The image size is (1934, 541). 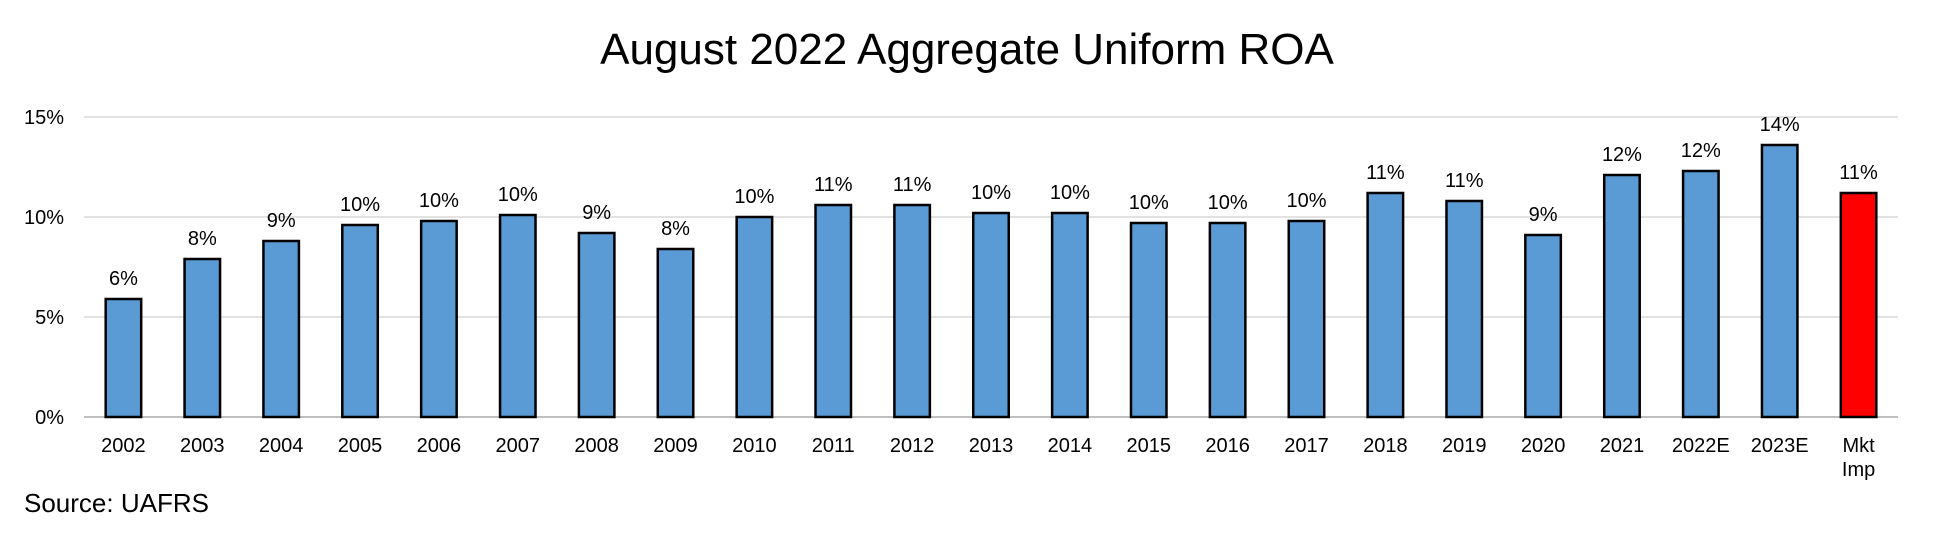 What do you see at coordinates (912, 311) in the screenshot?
I see `bar-2012` at bounding box center [912, 311].